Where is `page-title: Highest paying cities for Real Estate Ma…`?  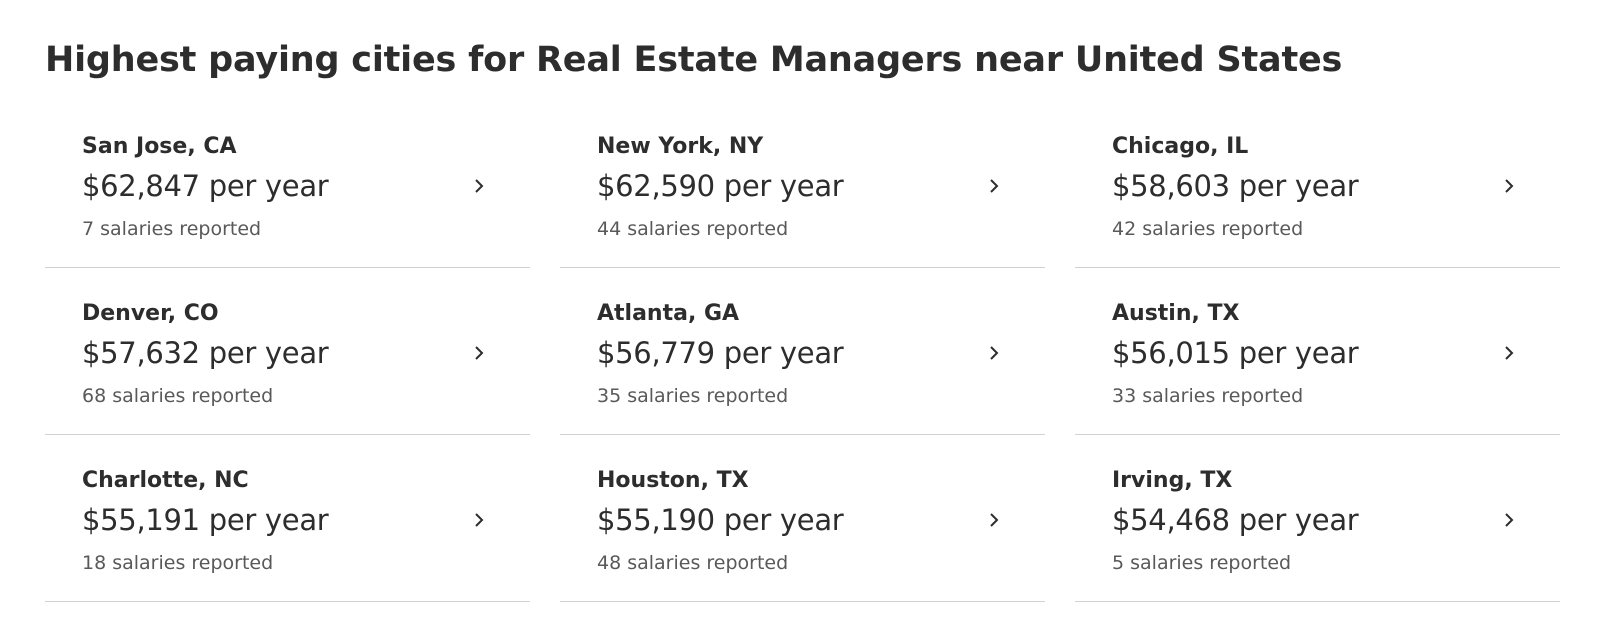
page-title: Highest paying cities for Real Estate Ma… is located at coordinates (694, 60).